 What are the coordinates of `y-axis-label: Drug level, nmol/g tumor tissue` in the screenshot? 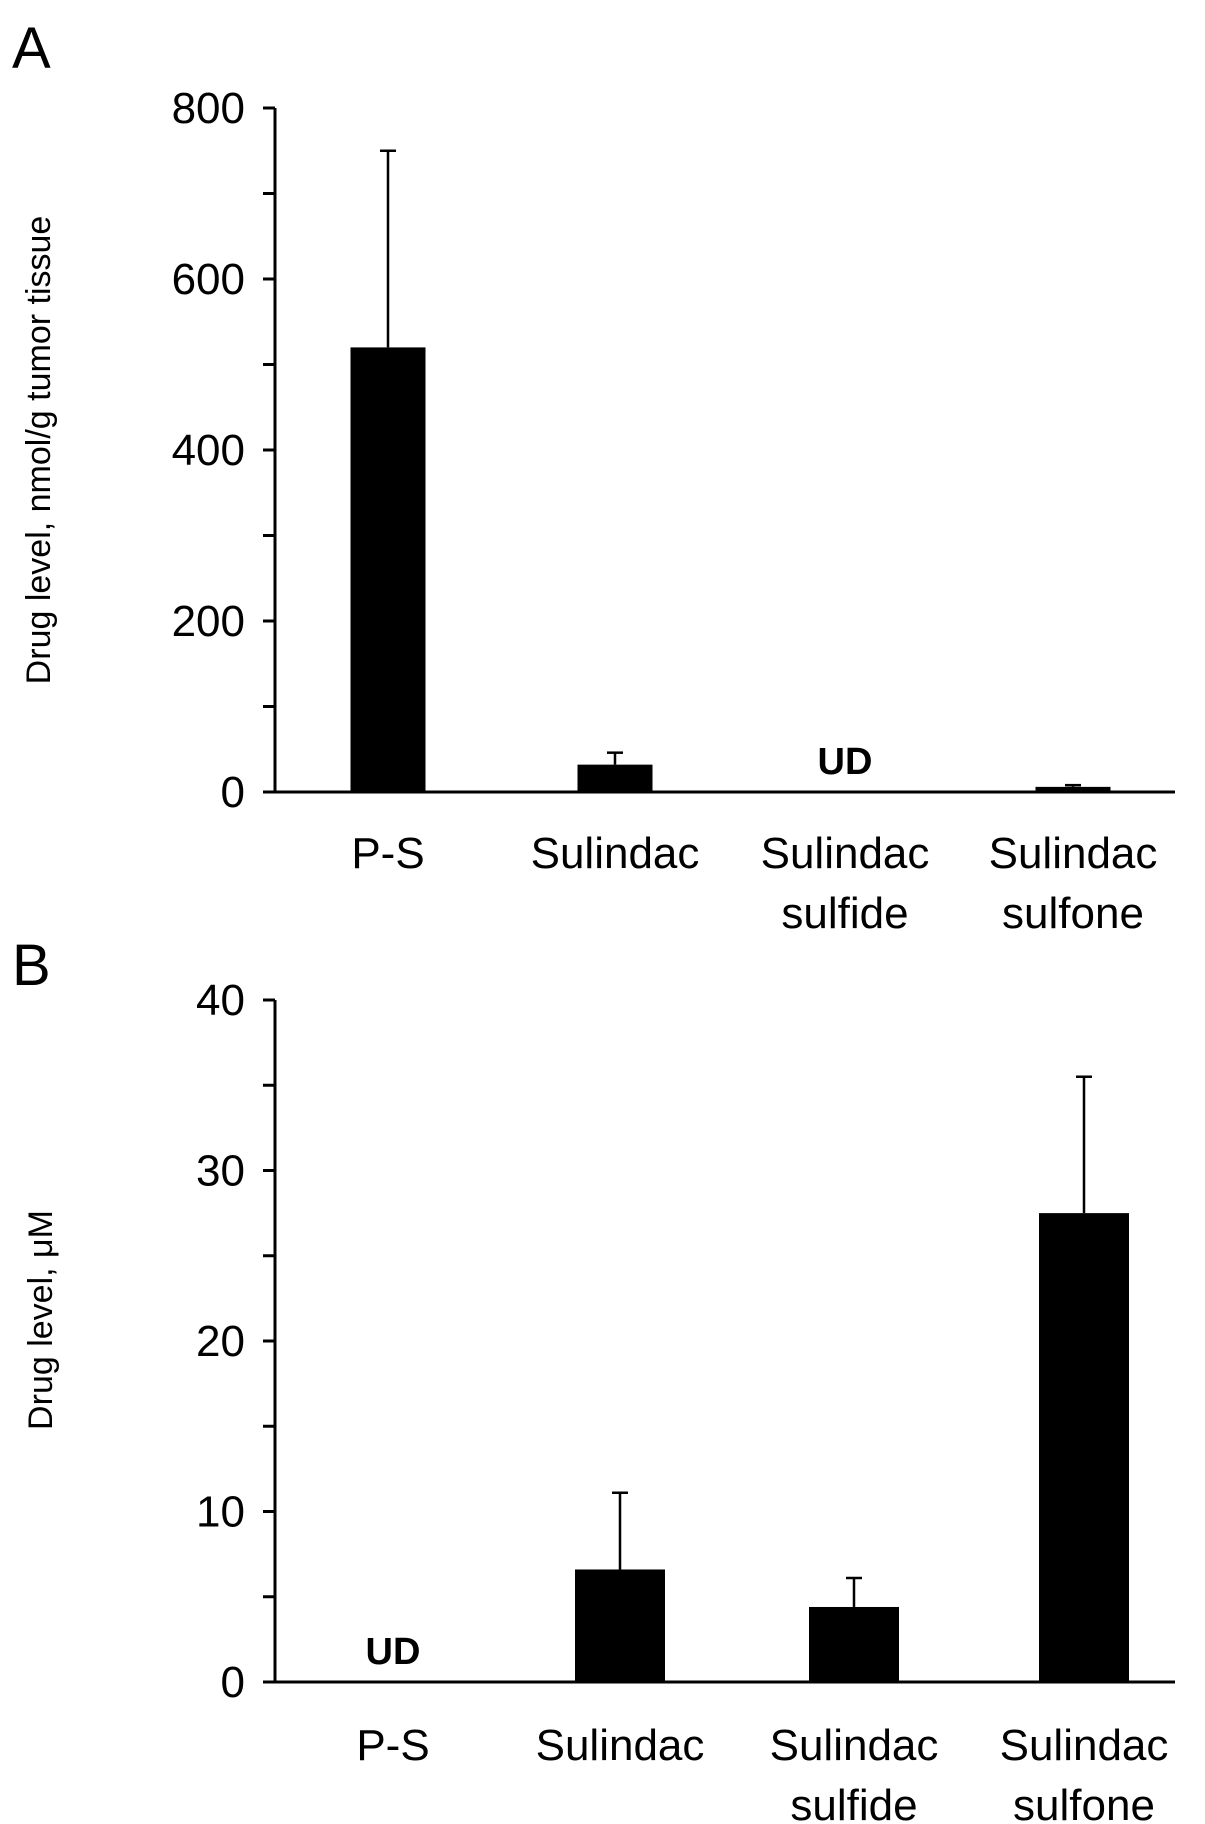 It's located at (39, 450).